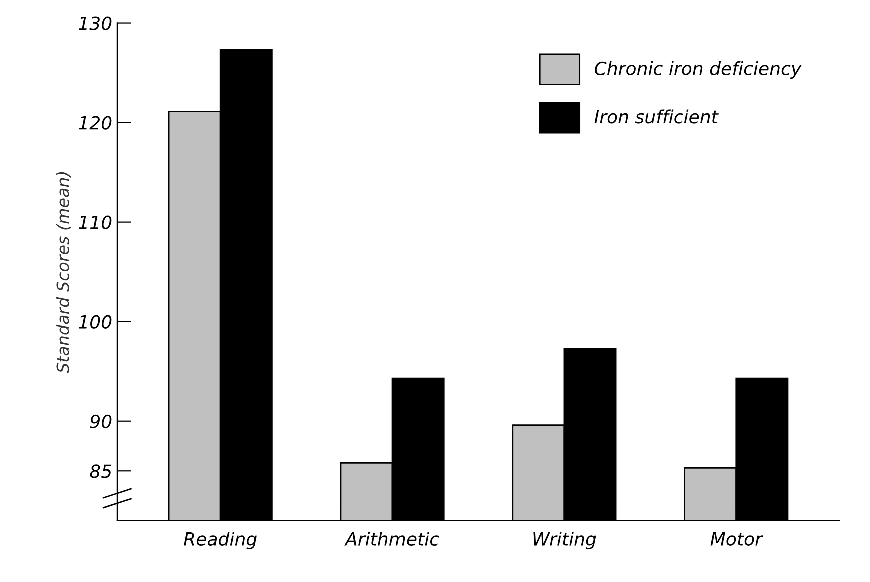  What do you see at coordinates (64, 273) in the screenshot?
I see `y-axis-title: Standard Scores (mean)` at bounding box center [64, 273].